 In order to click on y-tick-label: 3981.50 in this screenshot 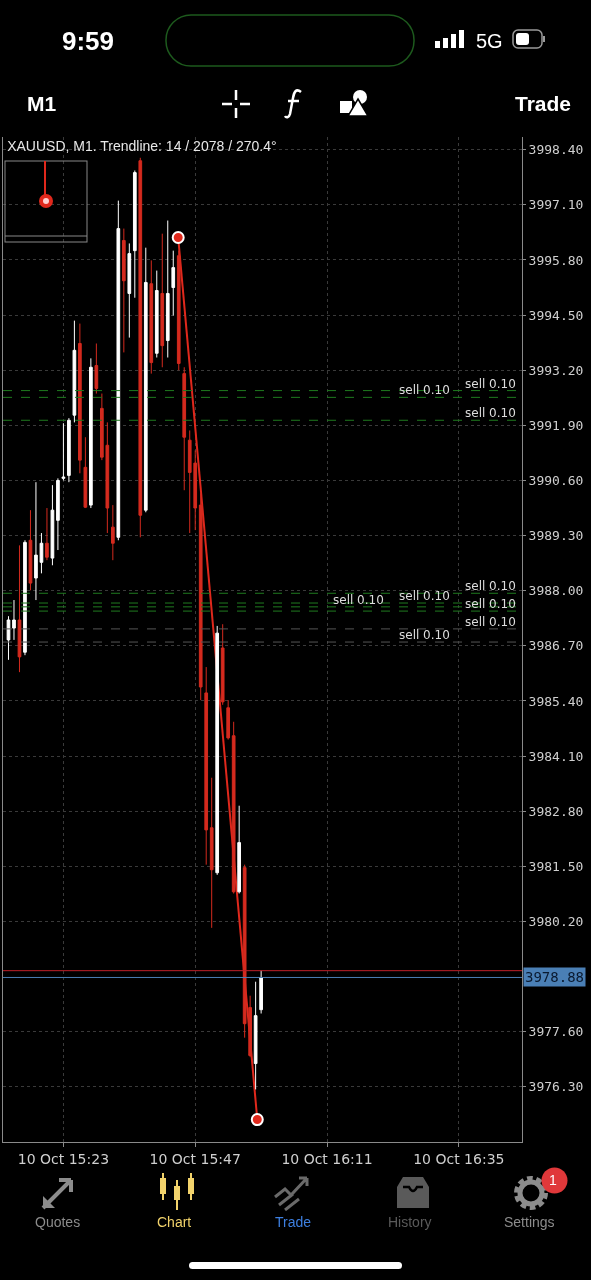, I will do `click(556, 866)`.